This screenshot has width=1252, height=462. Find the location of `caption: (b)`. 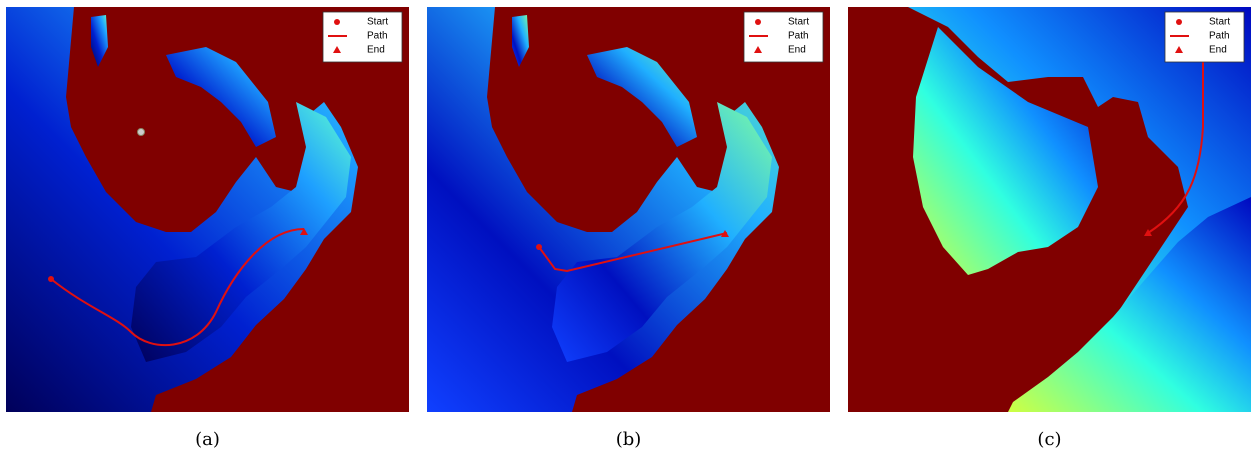

caption: (b) is located at coordinates (629, 439).